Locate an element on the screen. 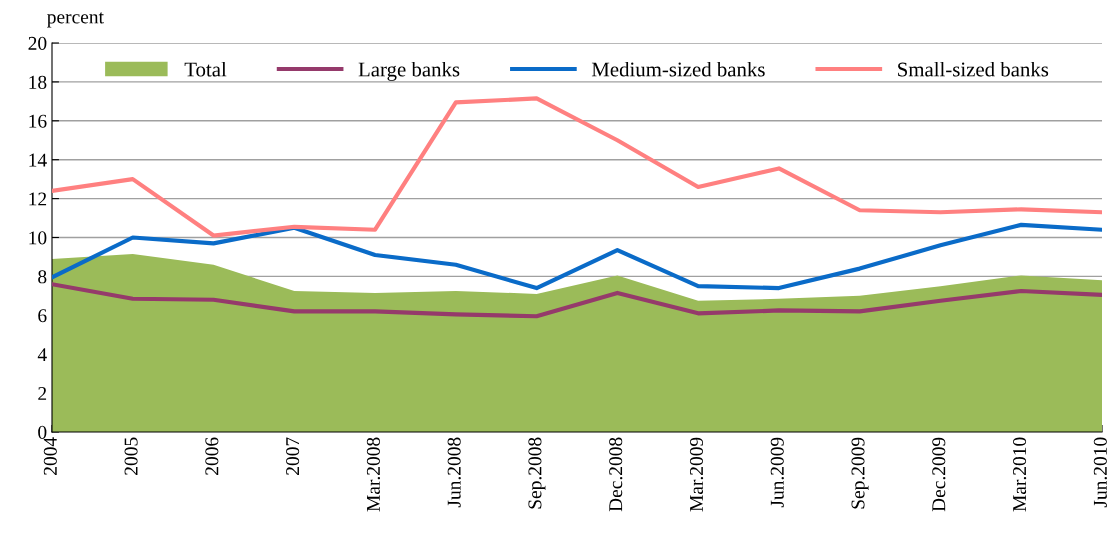  x-tick-label: Dec.2009 is located at coordinates (939, 474).